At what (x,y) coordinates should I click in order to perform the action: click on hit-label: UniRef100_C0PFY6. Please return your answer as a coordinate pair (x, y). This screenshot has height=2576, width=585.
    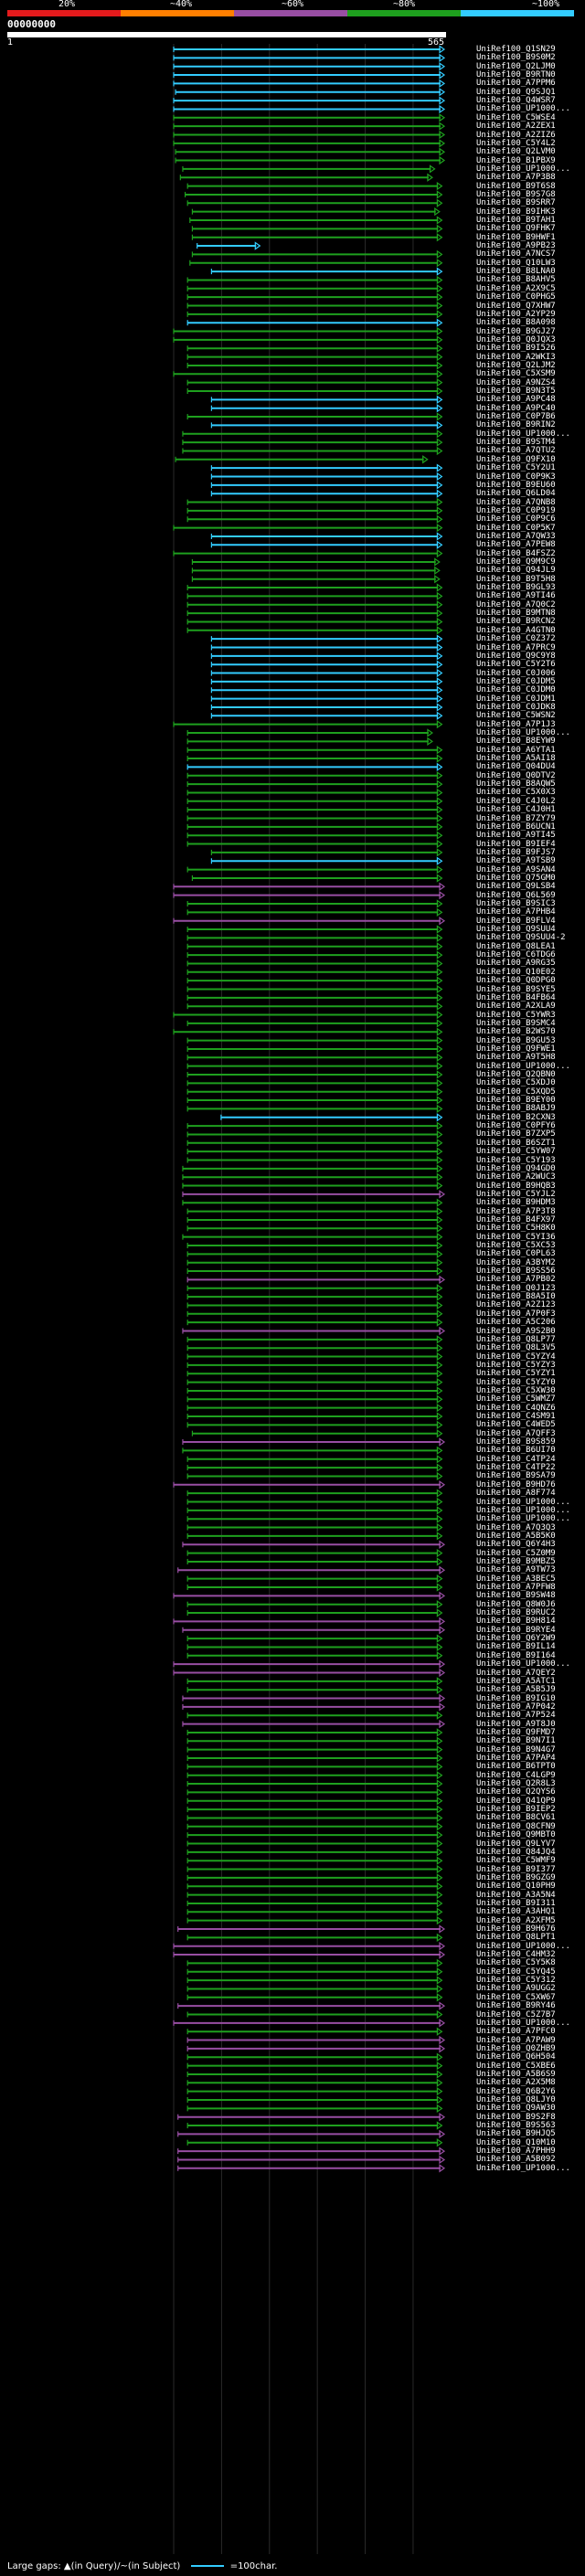
    Looking at the image, I should click on (516, 1126).